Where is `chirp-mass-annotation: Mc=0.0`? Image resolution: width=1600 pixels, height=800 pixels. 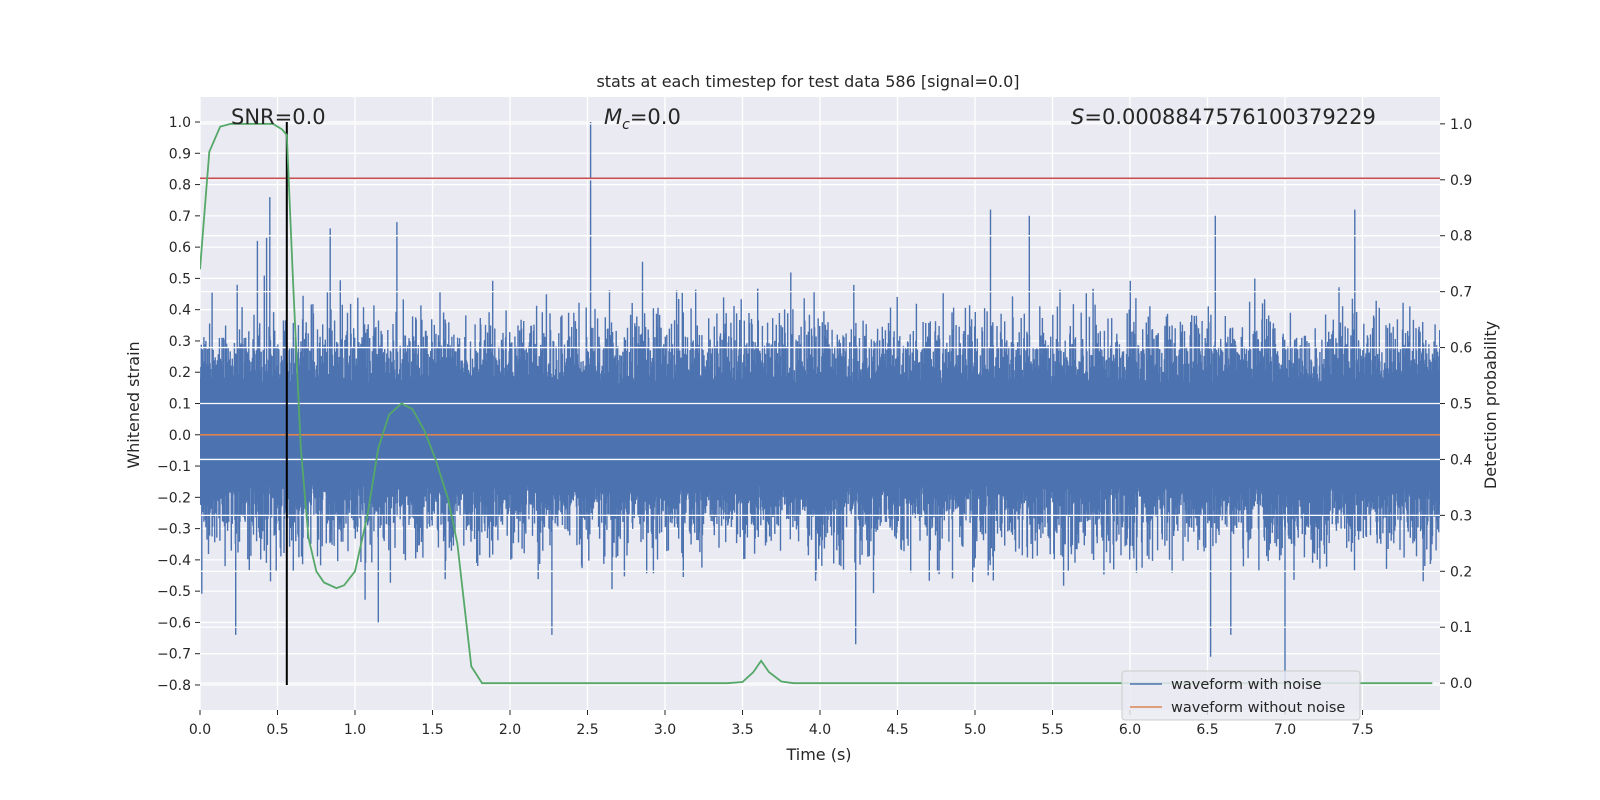
chirp-mass-annotation: Mc=0.0 is located at coordinates (642, 119).